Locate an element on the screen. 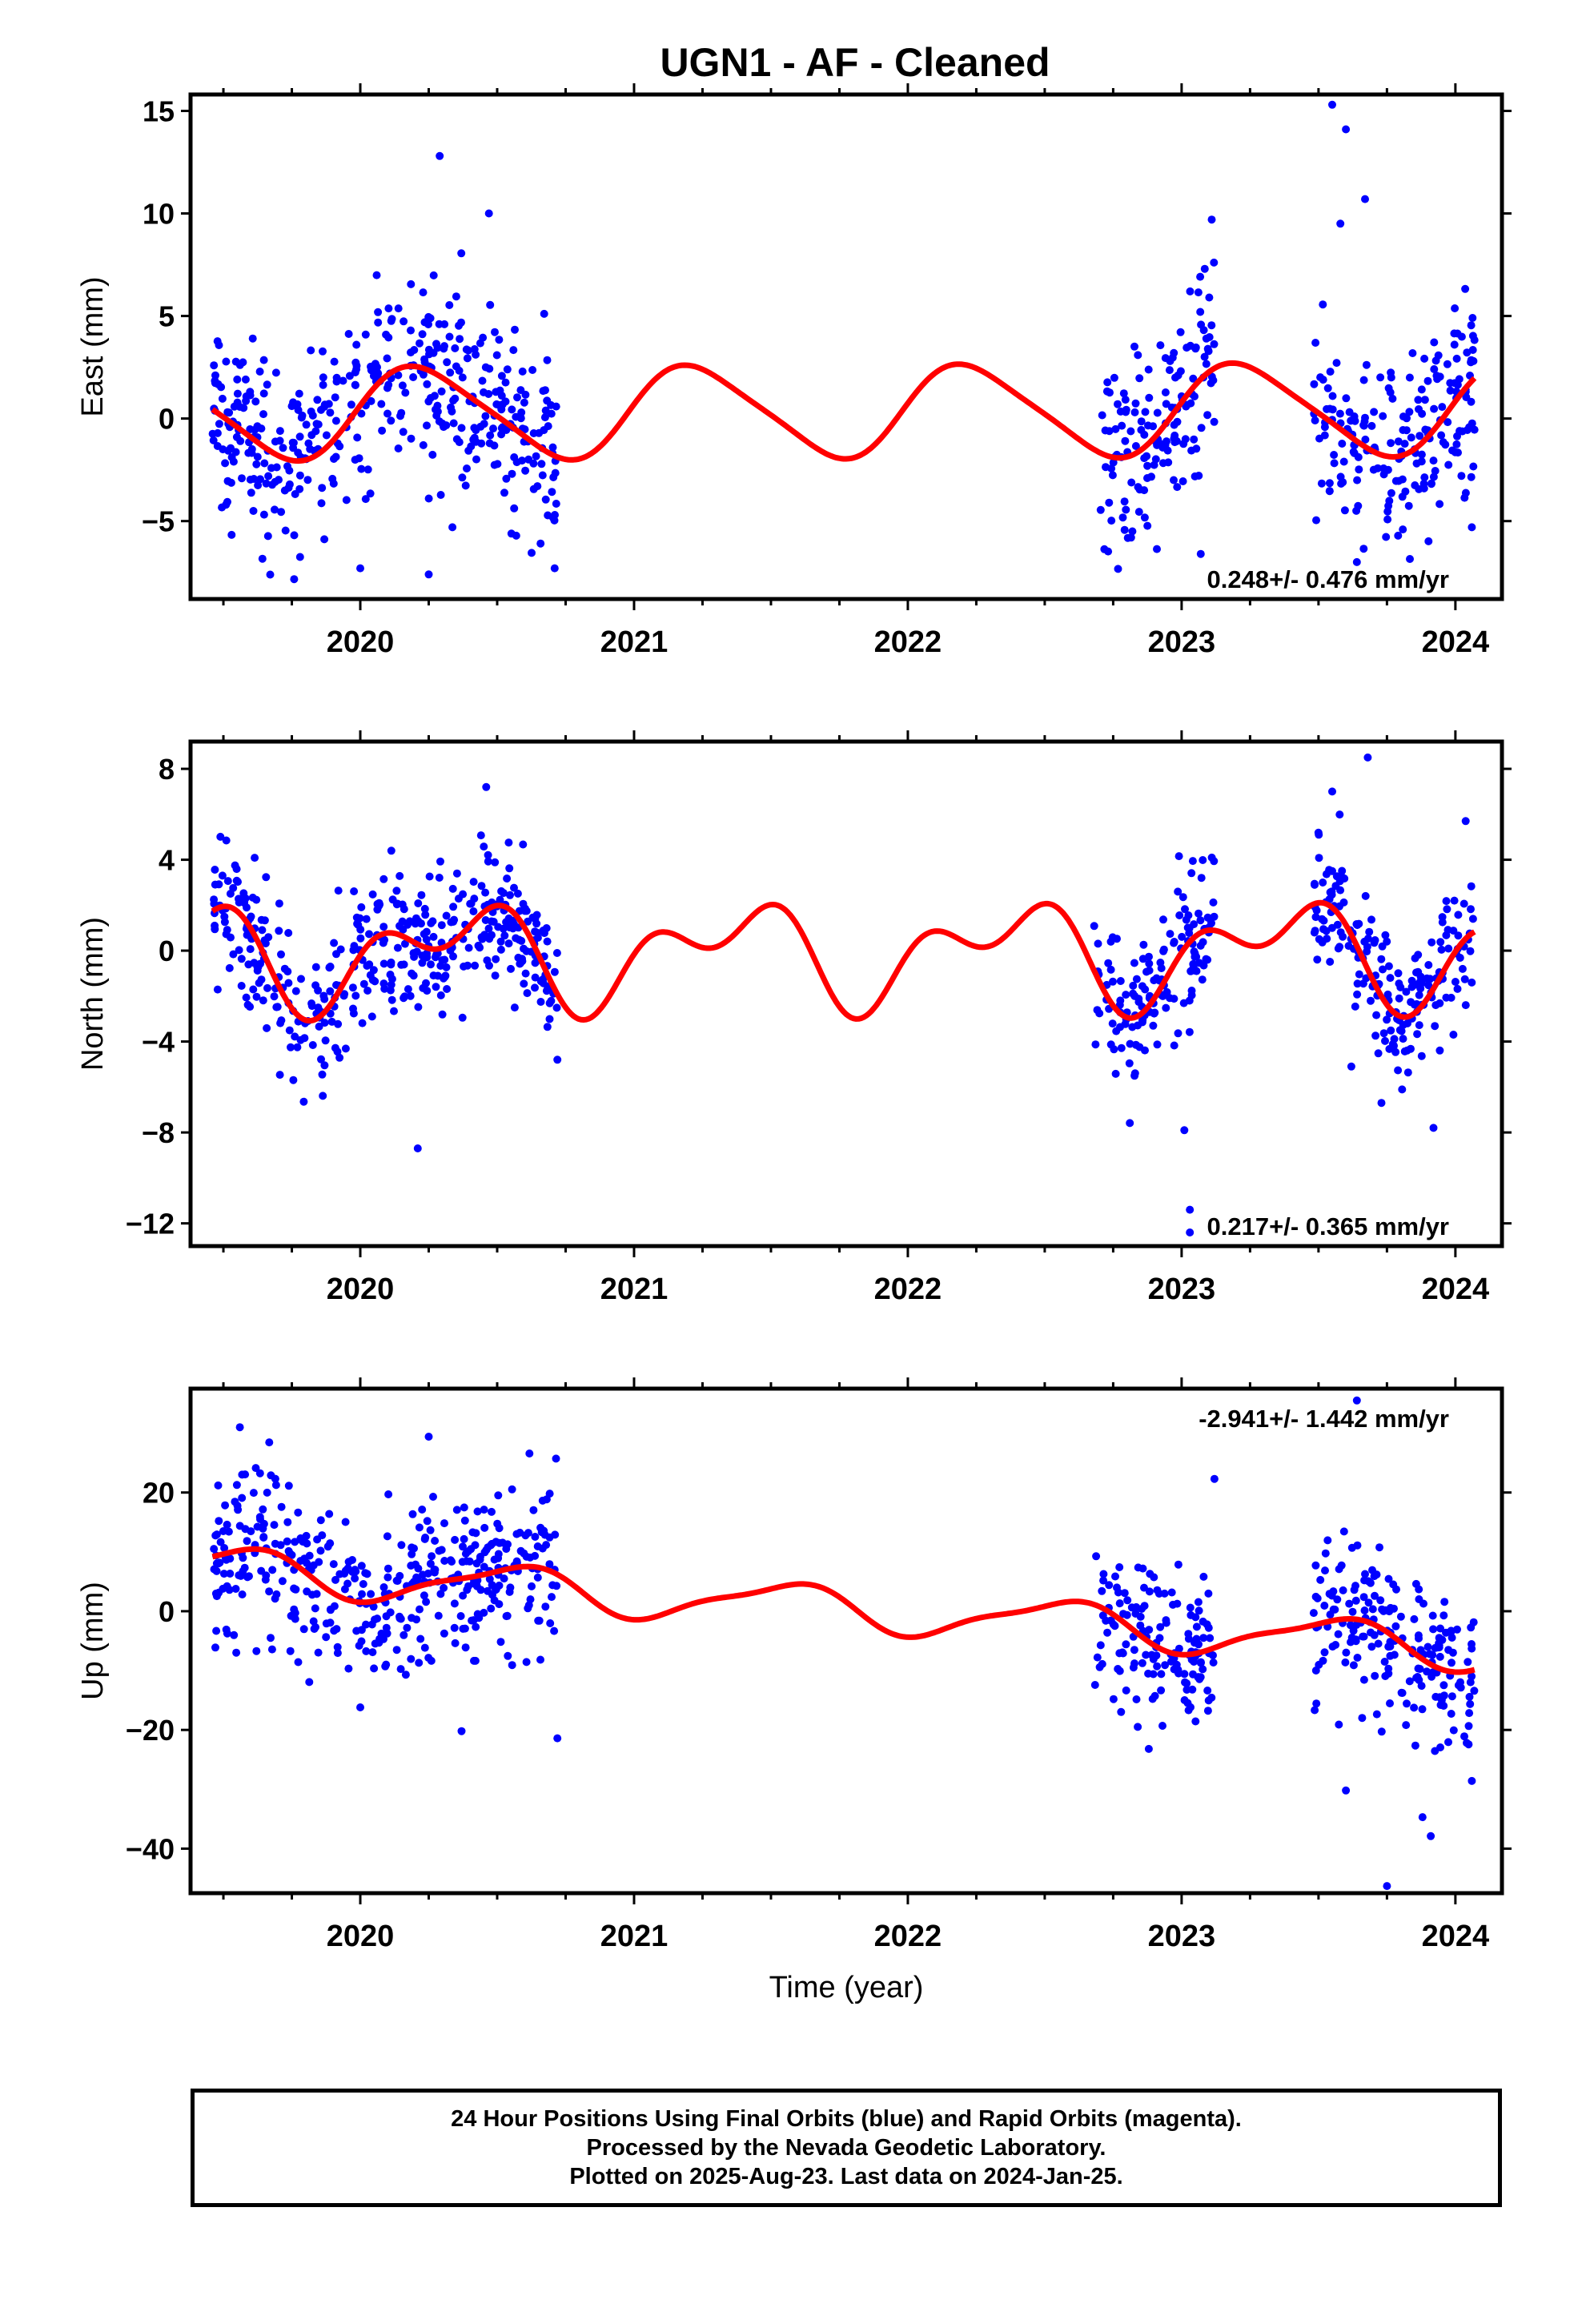  y-tick-label: 10 is located at coordinates (159, 215).